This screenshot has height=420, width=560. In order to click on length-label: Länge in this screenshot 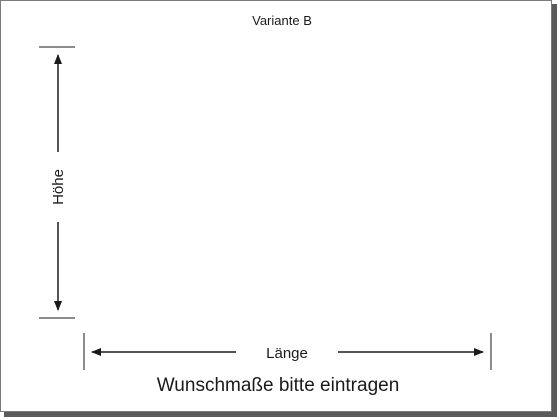, I will do `click(287, 353)`.